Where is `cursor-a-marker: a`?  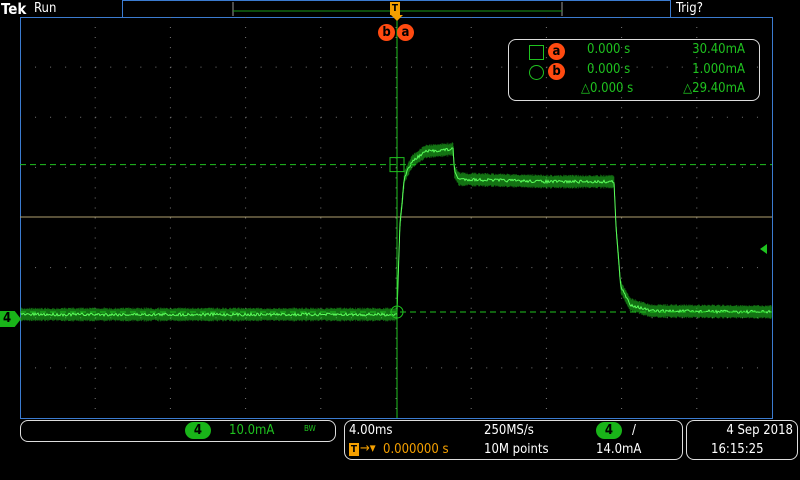
cursor-a-marker: a is located at coordinates (405, 32).